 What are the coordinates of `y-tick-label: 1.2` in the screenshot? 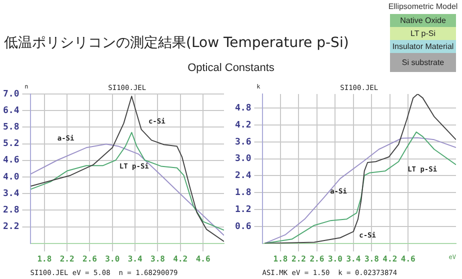 It's located at (243, 209).